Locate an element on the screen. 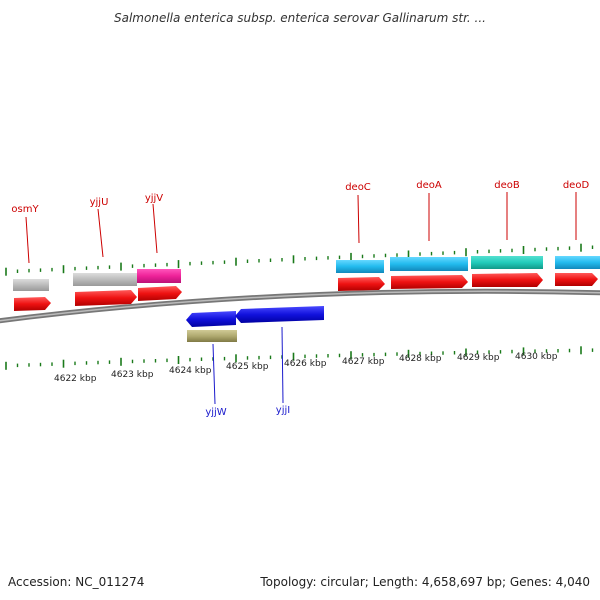 This screenshot has height=600, width=600. cds-arrow-deoB is located at coordinates (507, 280).